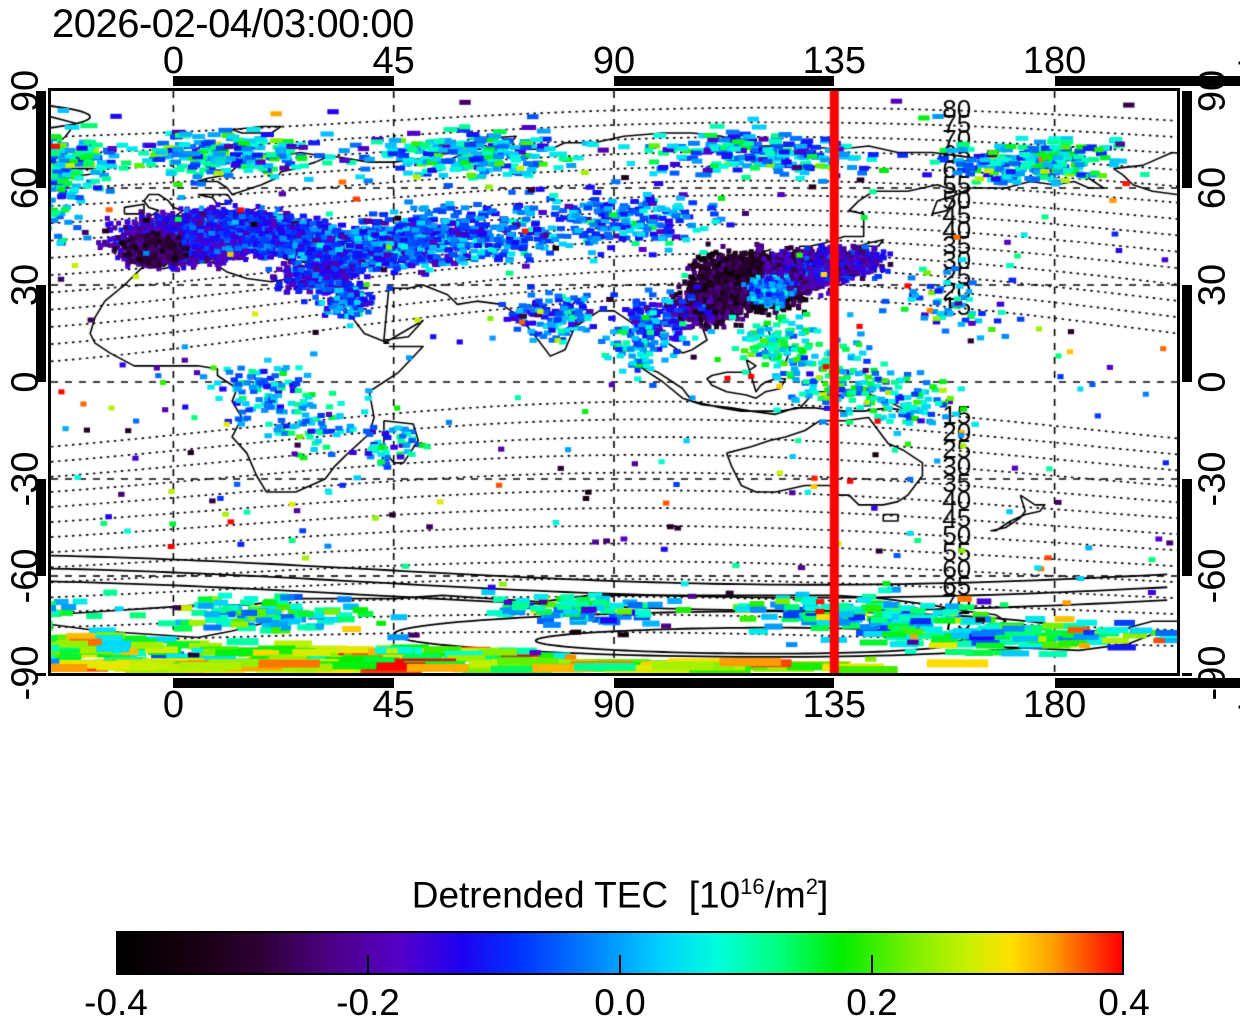 The width and height of the screenshot is (1240, 1024). What do you see at coordinates (173, 705) in the screenshot?
I see `lon-tick-label-bottom-0: 0` at bounding box center [173, 705].